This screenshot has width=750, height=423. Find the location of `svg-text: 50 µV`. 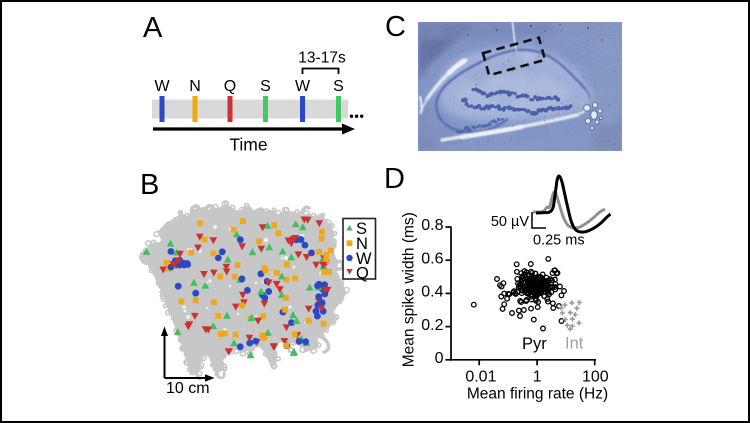

svg-text: 50 µV is located at coordinates (510, 222).